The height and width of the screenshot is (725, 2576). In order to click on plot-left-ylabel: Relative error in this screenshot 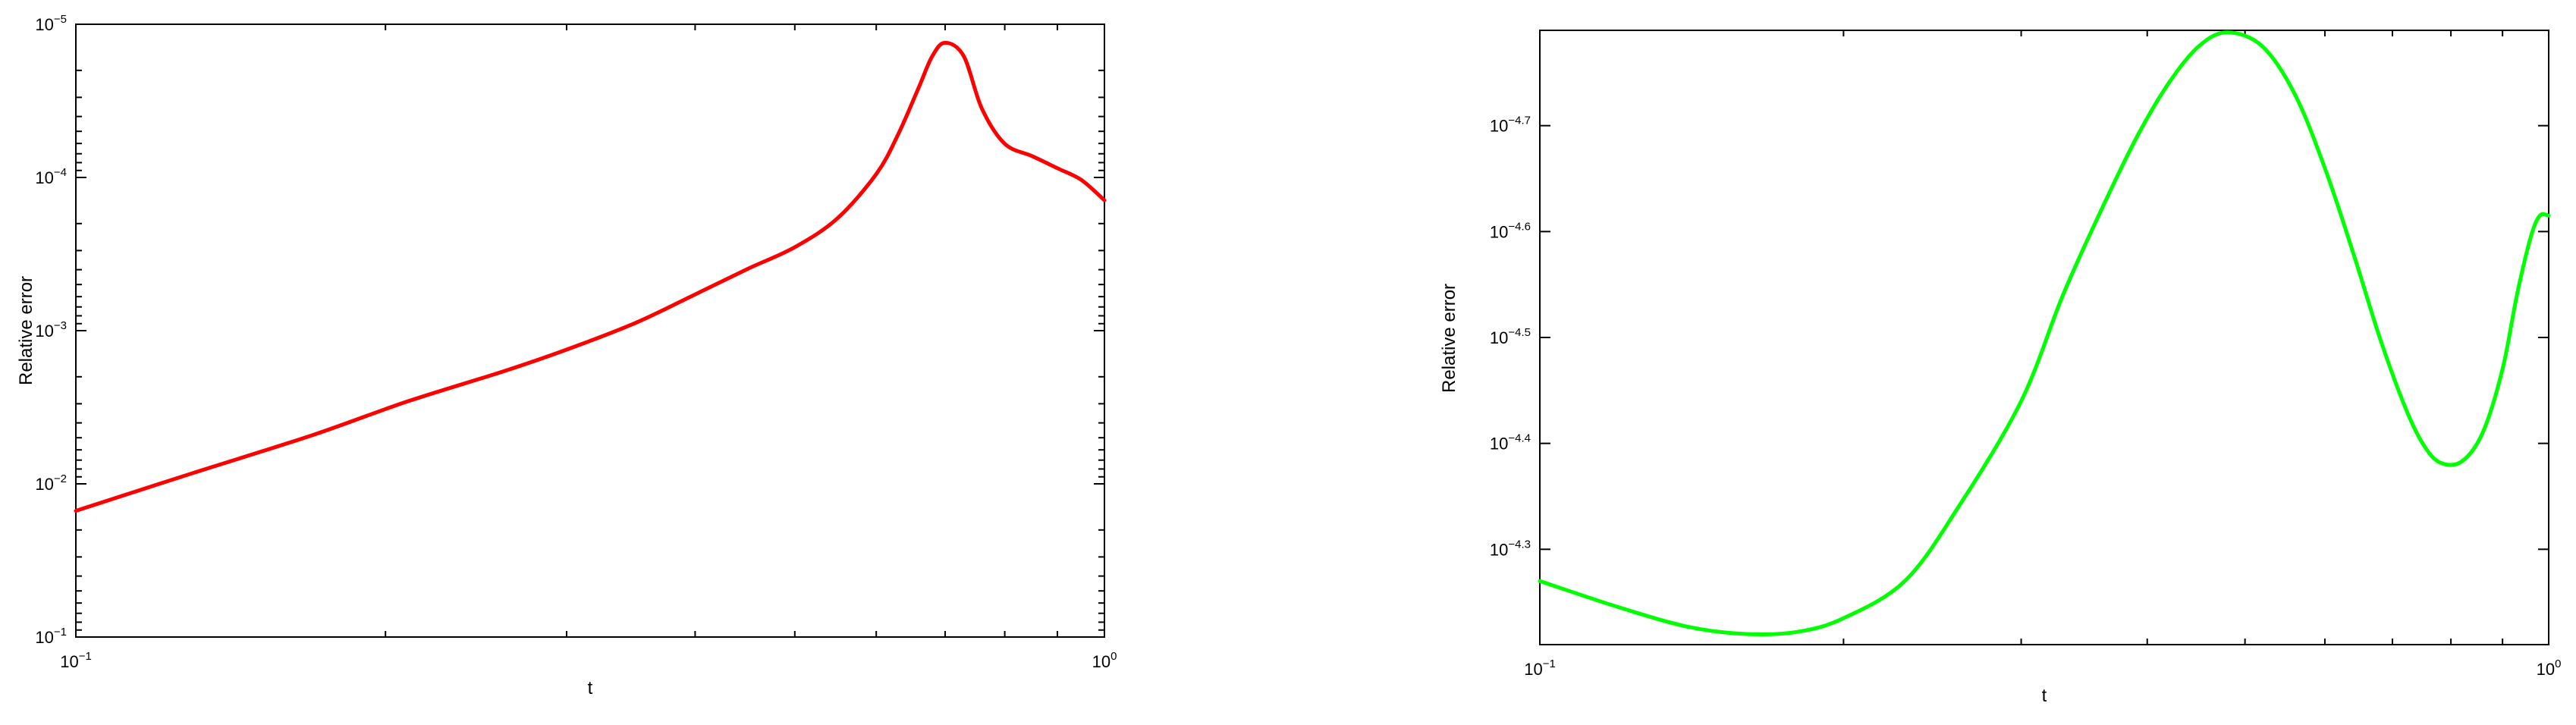, I will do `click(26, 330)`.